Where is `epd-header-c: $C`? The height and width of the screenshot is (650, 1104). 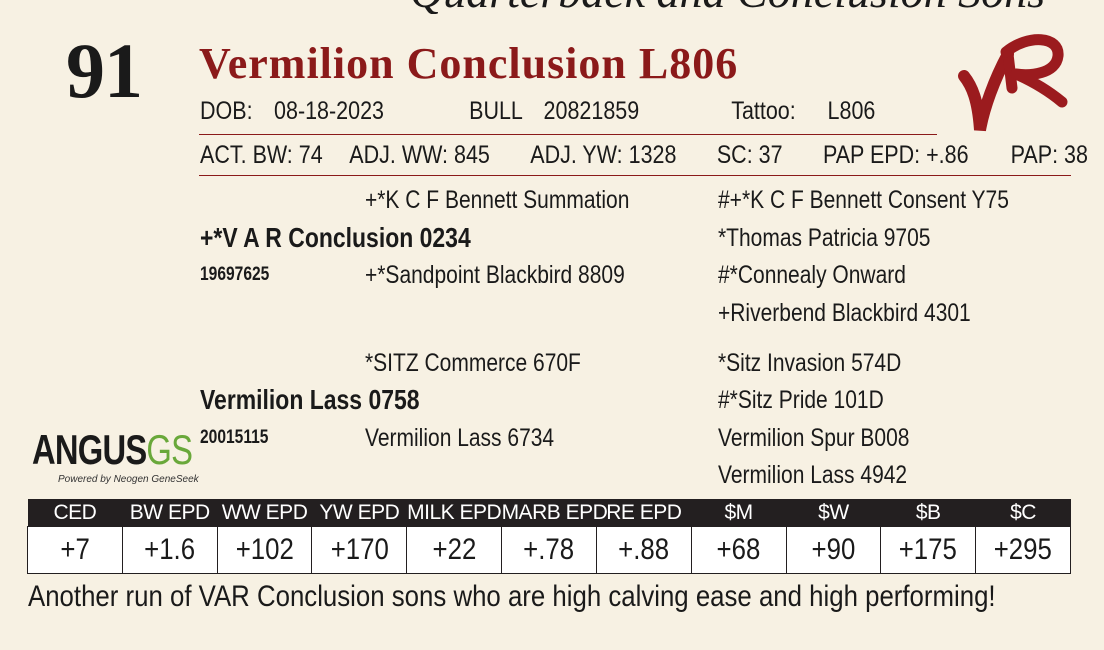 epd-header-c: $C is located at coordinates (1023, 513).